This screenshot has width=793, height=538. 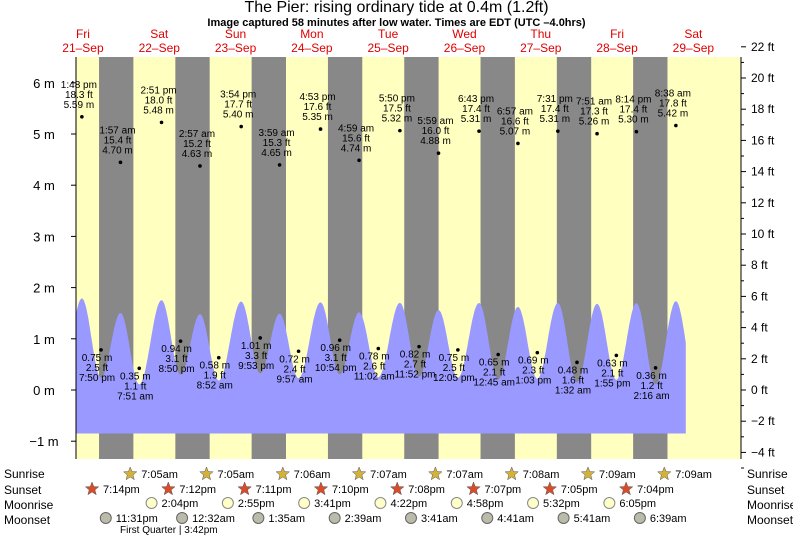 What do you see at coordinates (43, 441) in the screenshot?
I see `left-tick-label: −1 m` at bounding box center [43, 441].